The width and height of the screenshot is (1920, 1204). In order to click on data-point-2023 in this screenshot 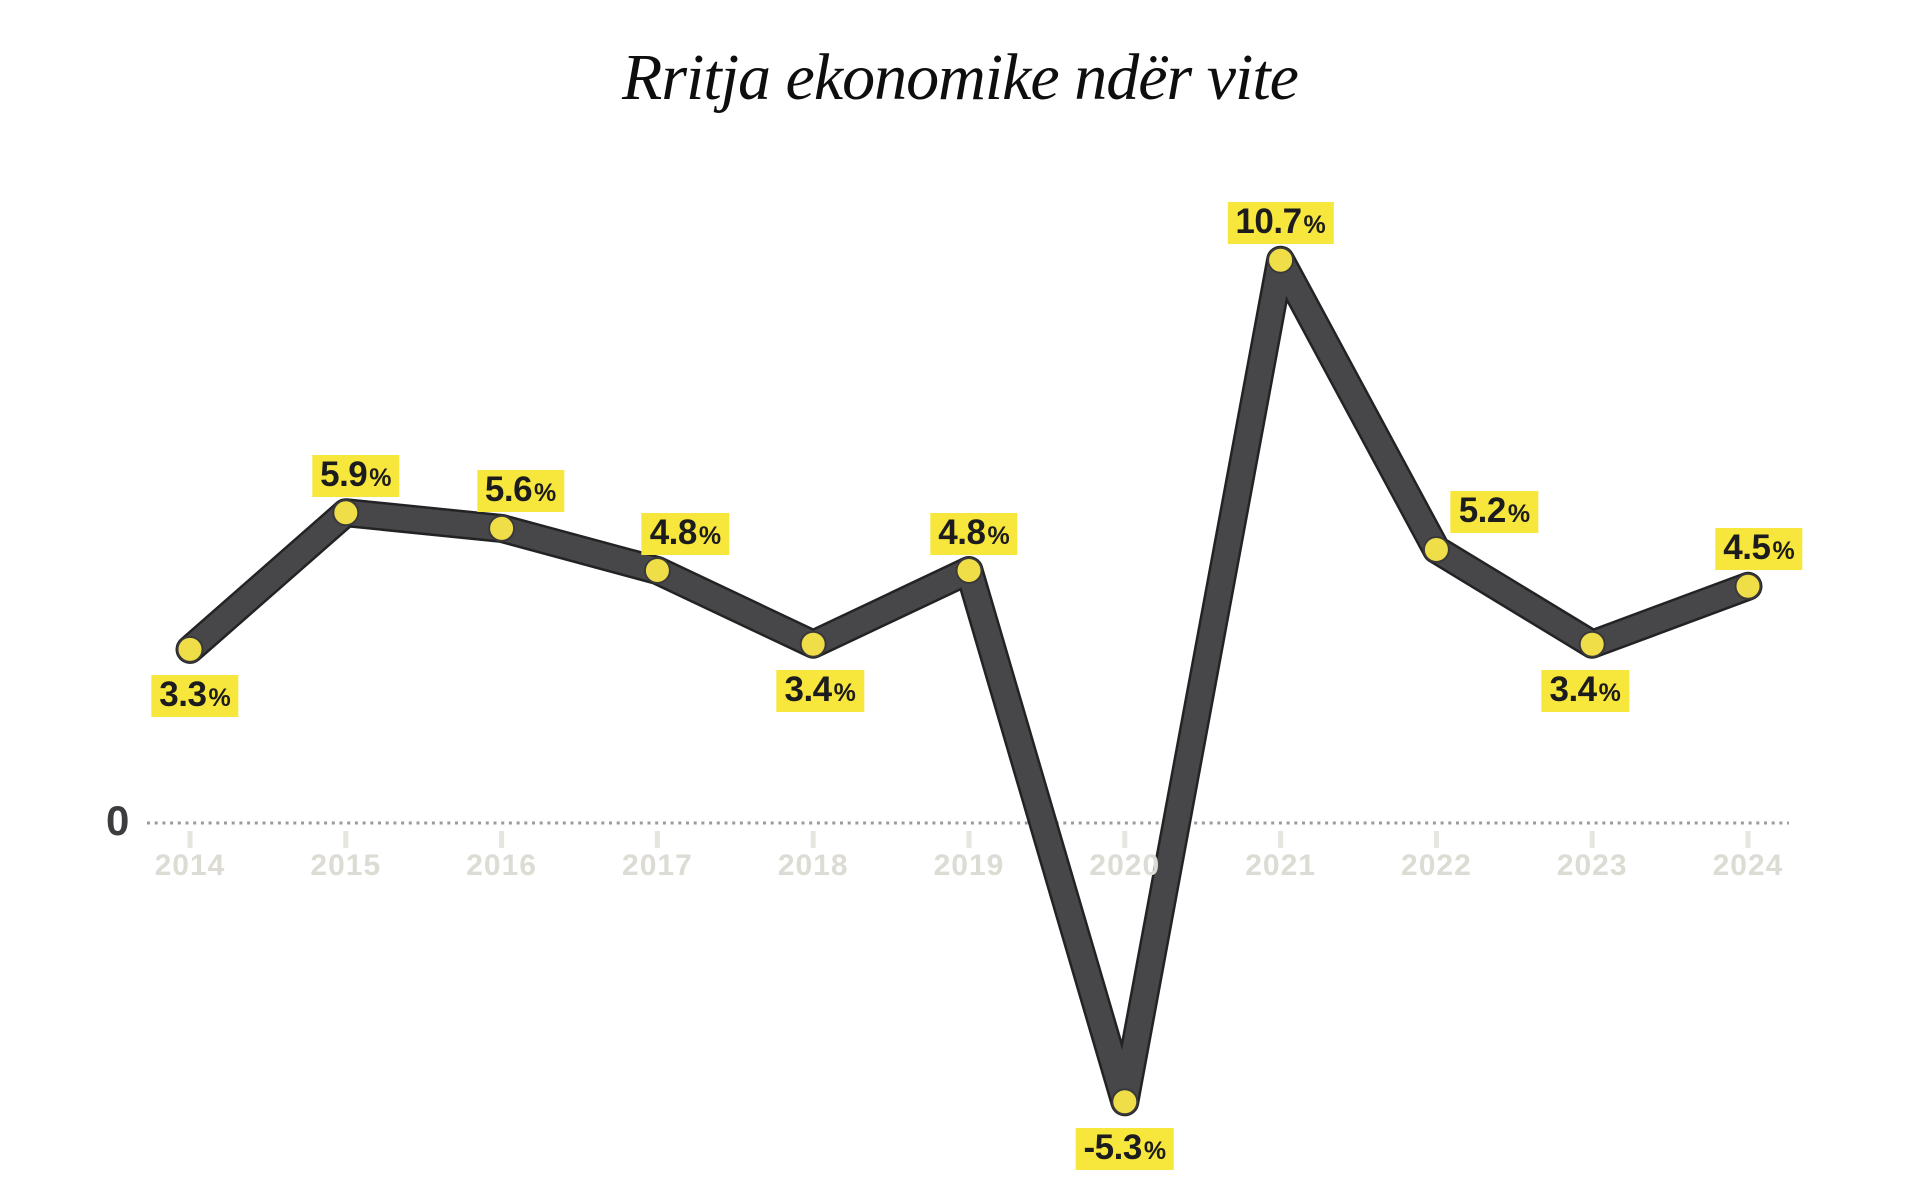, I will do `click(1592, 644)`.